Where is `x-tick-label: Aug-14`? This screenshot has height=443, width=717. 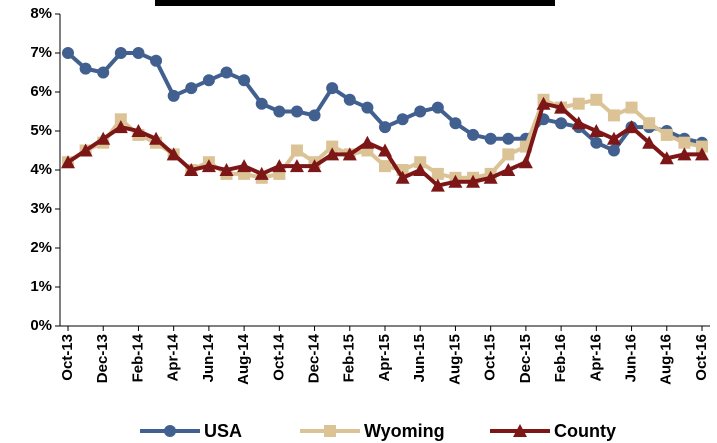 x-tick-label: Aug-14 is located at coordinates (243, 358).